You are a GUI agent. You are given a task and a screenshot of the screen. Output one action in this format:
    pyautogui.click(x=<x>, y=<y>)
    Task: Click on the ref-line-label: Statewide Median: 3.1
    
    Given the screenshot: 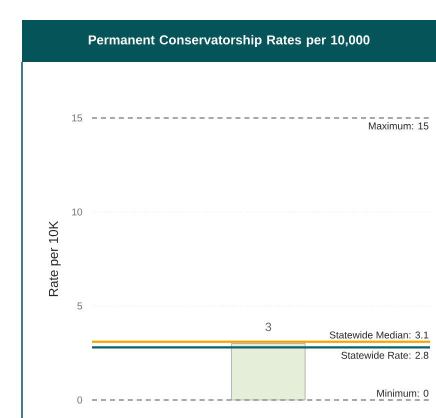 What is the action you would take?
    pyautogui.click(x=379, y=335)
    